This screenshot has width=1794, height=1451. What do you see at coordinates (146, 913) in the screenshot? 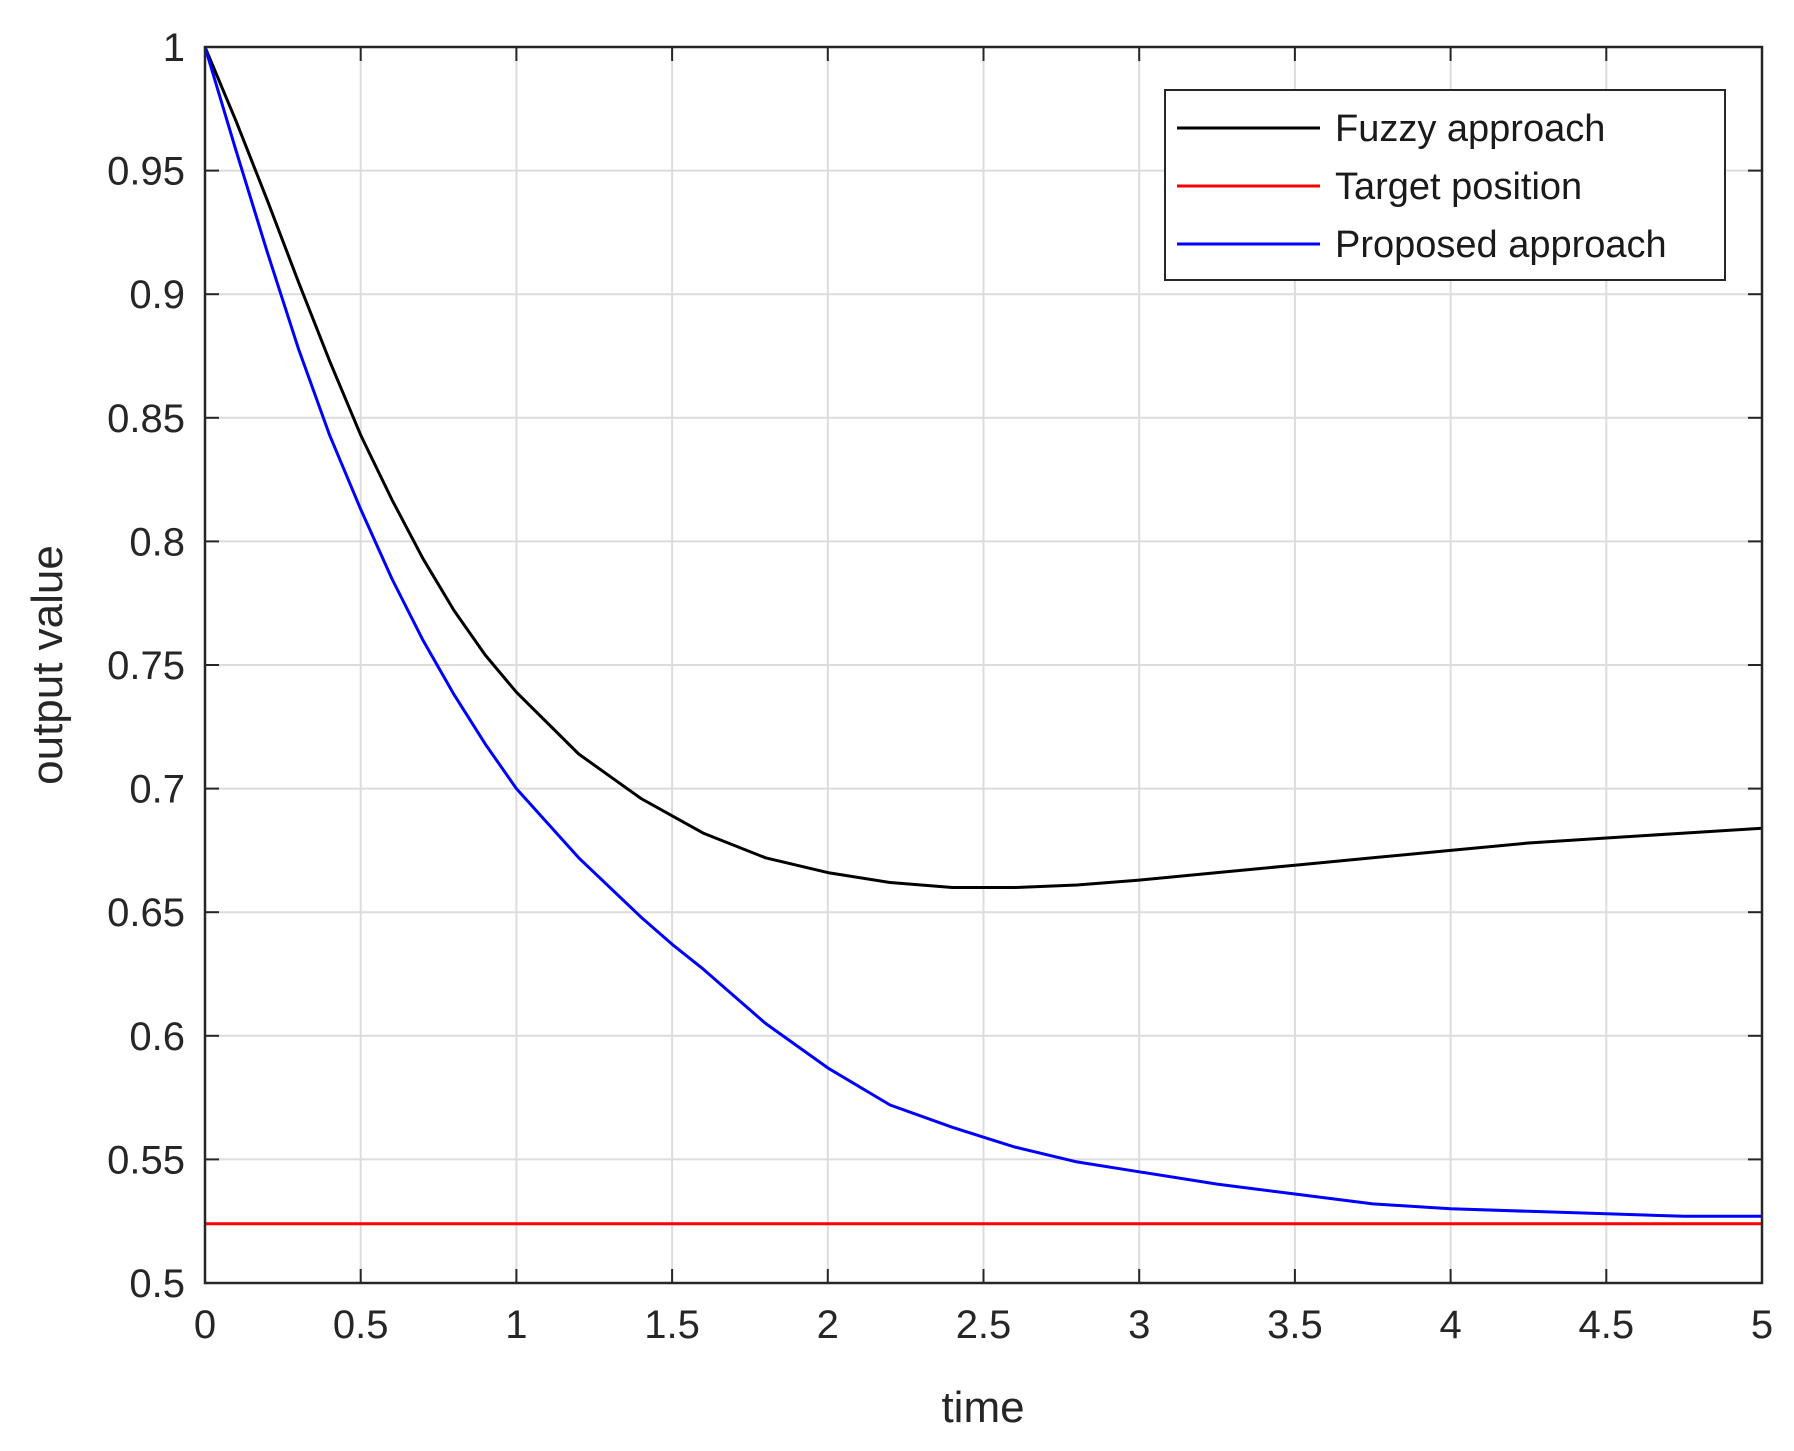
I see `y-tick-label: 0.65` at bounding box center [146, 913].